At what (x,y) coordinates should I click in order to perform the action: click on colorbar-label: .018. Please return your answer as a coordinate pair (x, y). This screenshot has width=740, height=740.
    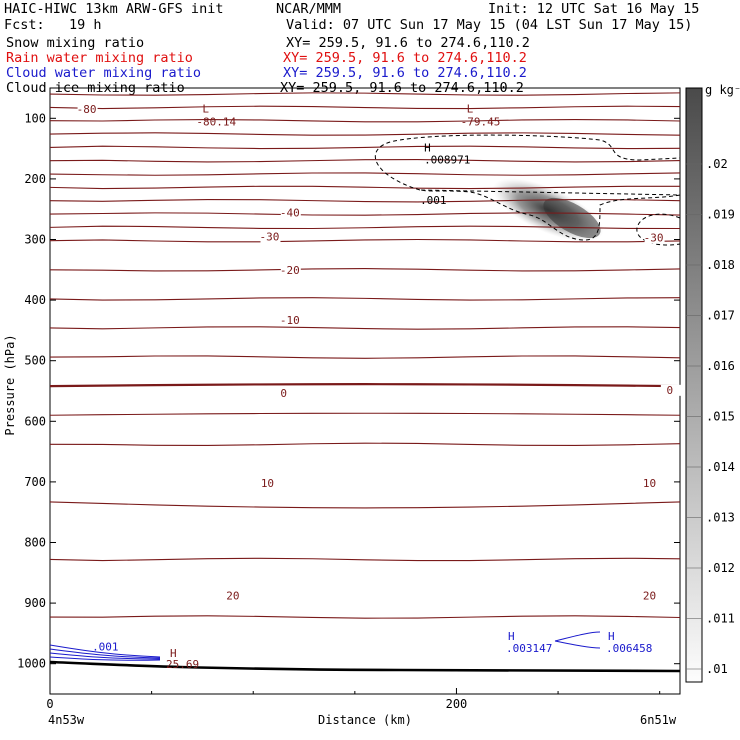
    Looking at the image, I should click on (720, 265).